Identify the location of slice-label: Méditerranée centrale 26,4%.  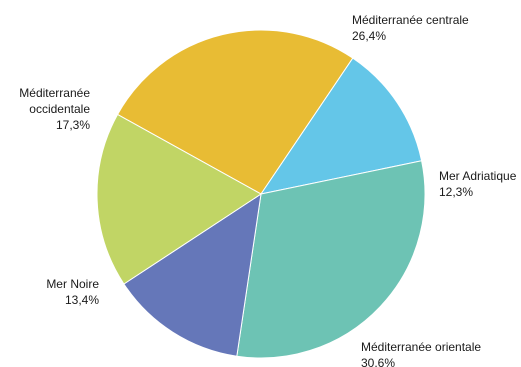
(410, 28).